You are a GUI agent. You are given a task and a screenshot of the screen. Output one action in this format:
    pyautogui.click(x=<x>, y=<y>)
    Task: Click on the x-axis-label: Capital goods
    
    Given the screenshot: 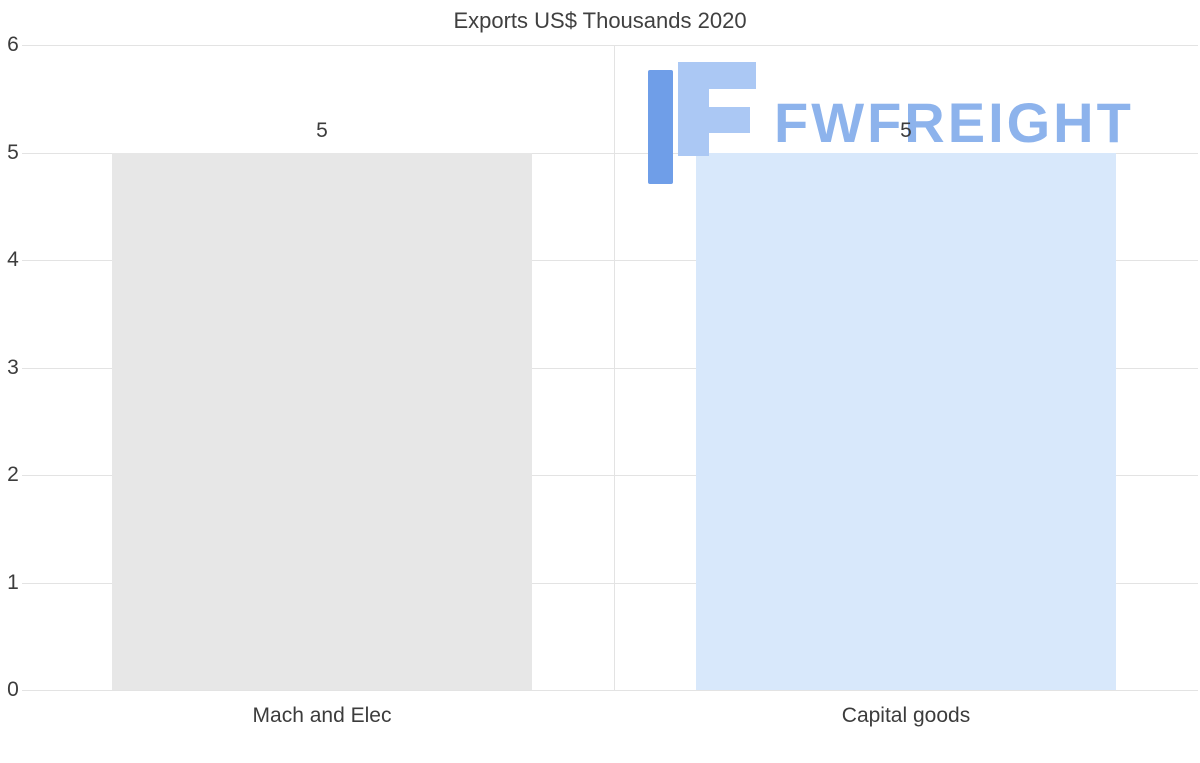 What is the action you would take?
    pyautogui.click(x=906, y=715)
    